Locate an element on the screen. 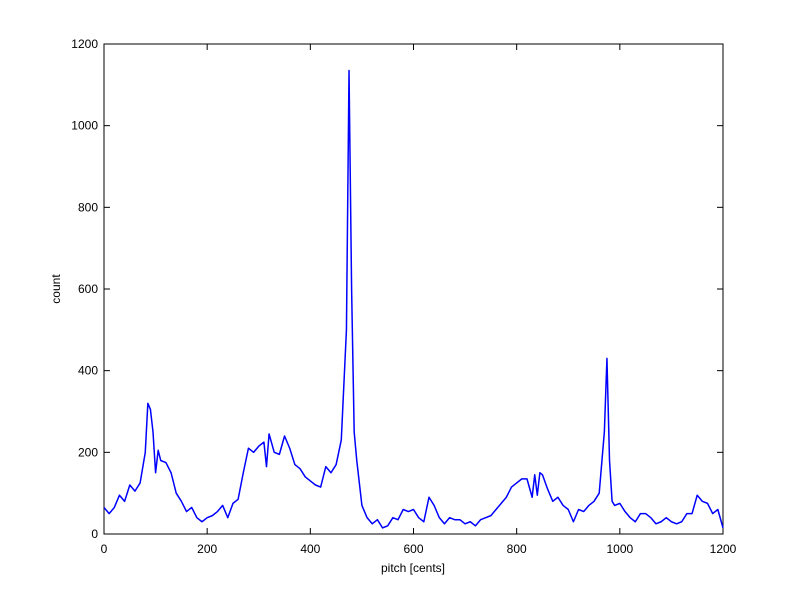  x-tick-label: 1000 is located at coordinates (619, 549).